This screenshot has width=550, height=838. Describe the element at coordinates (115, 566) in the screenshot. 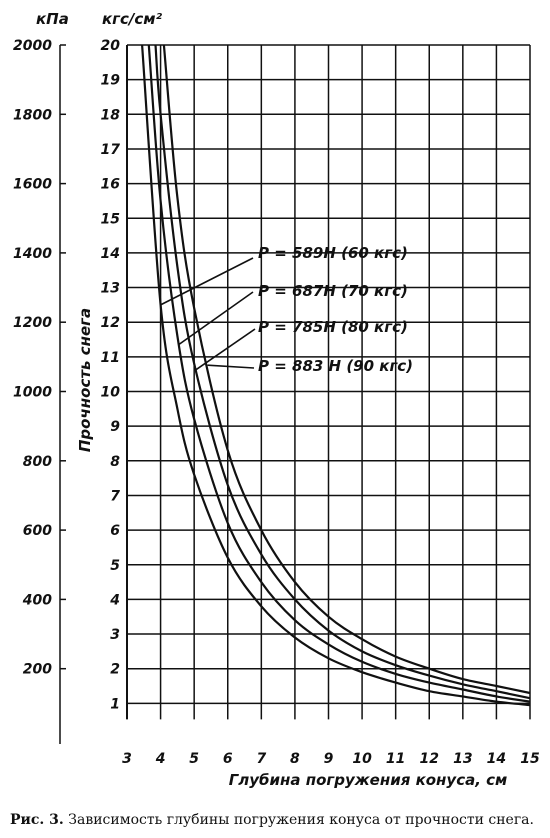

I see `y-tick-label: 5` at that location.